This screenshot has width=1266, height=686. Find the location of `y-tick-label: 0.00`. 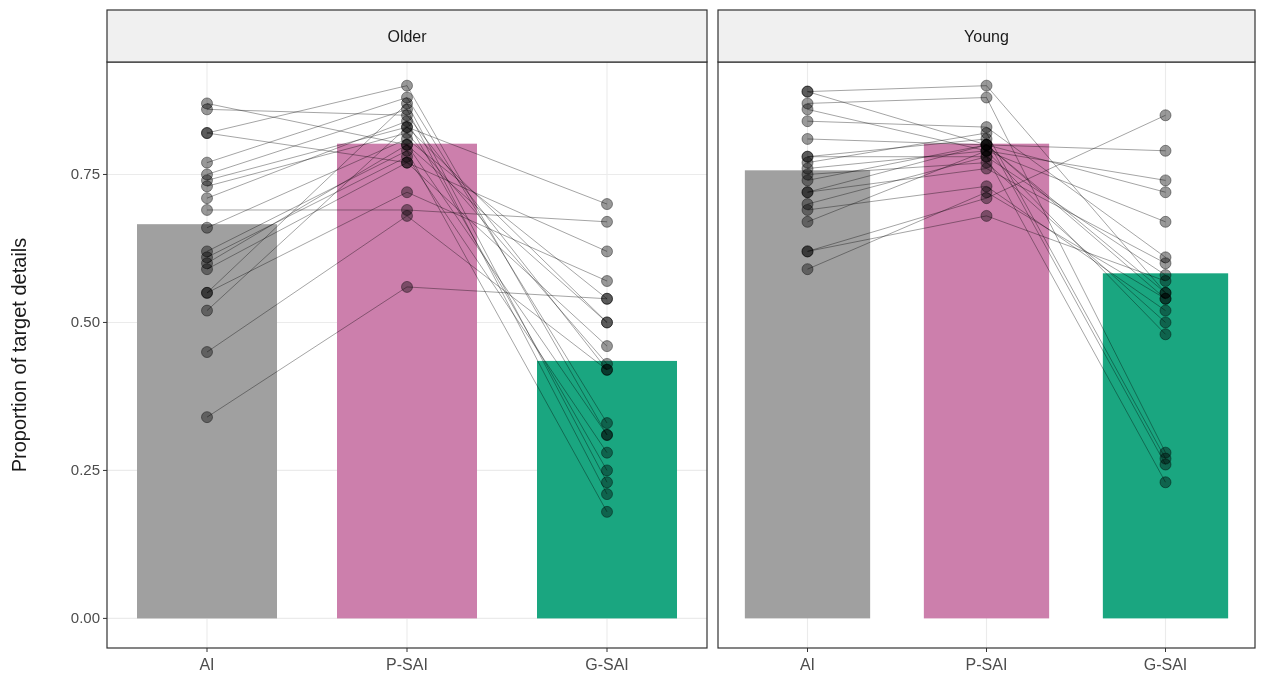

y-tick-label: 0.00 is located at coordinates (85, 618).